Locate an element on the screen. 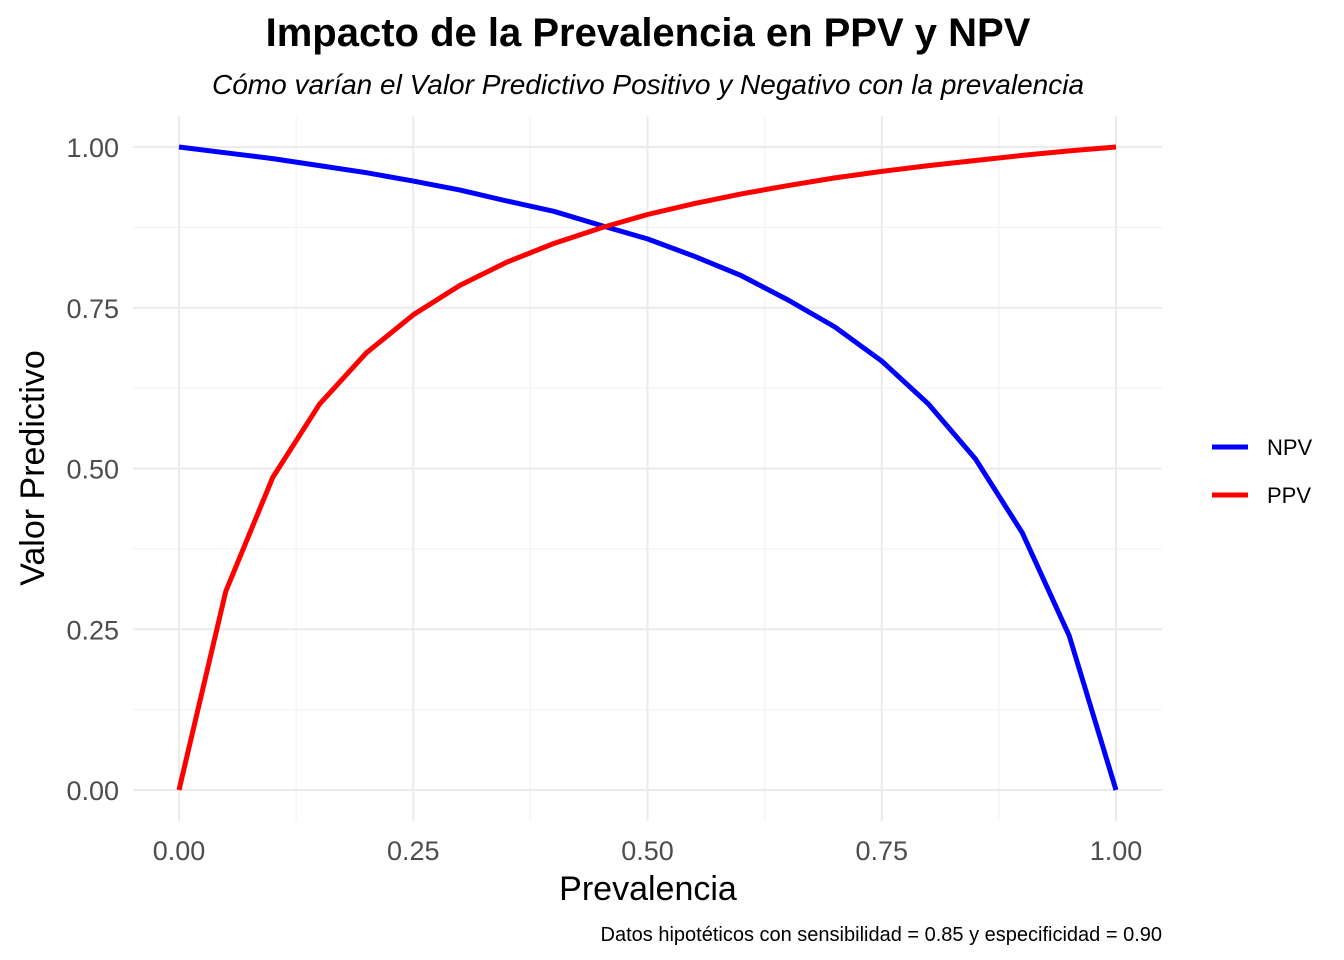 This screenshot has width=1344, height=960. y-tick-label: 0.50 is located at coordinates (92, 470).